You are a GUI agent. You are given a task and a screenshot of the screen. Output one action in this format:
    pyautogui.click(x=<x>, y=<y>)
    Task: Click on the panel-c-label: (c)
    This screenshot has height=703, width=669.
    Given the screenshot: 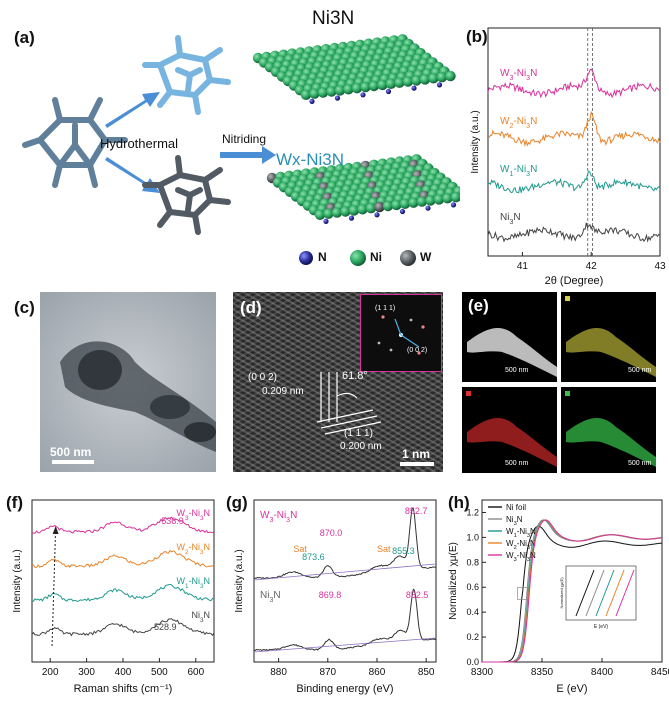 What is the action you would take?
    pyautogui.click(x=24, y=307)
    